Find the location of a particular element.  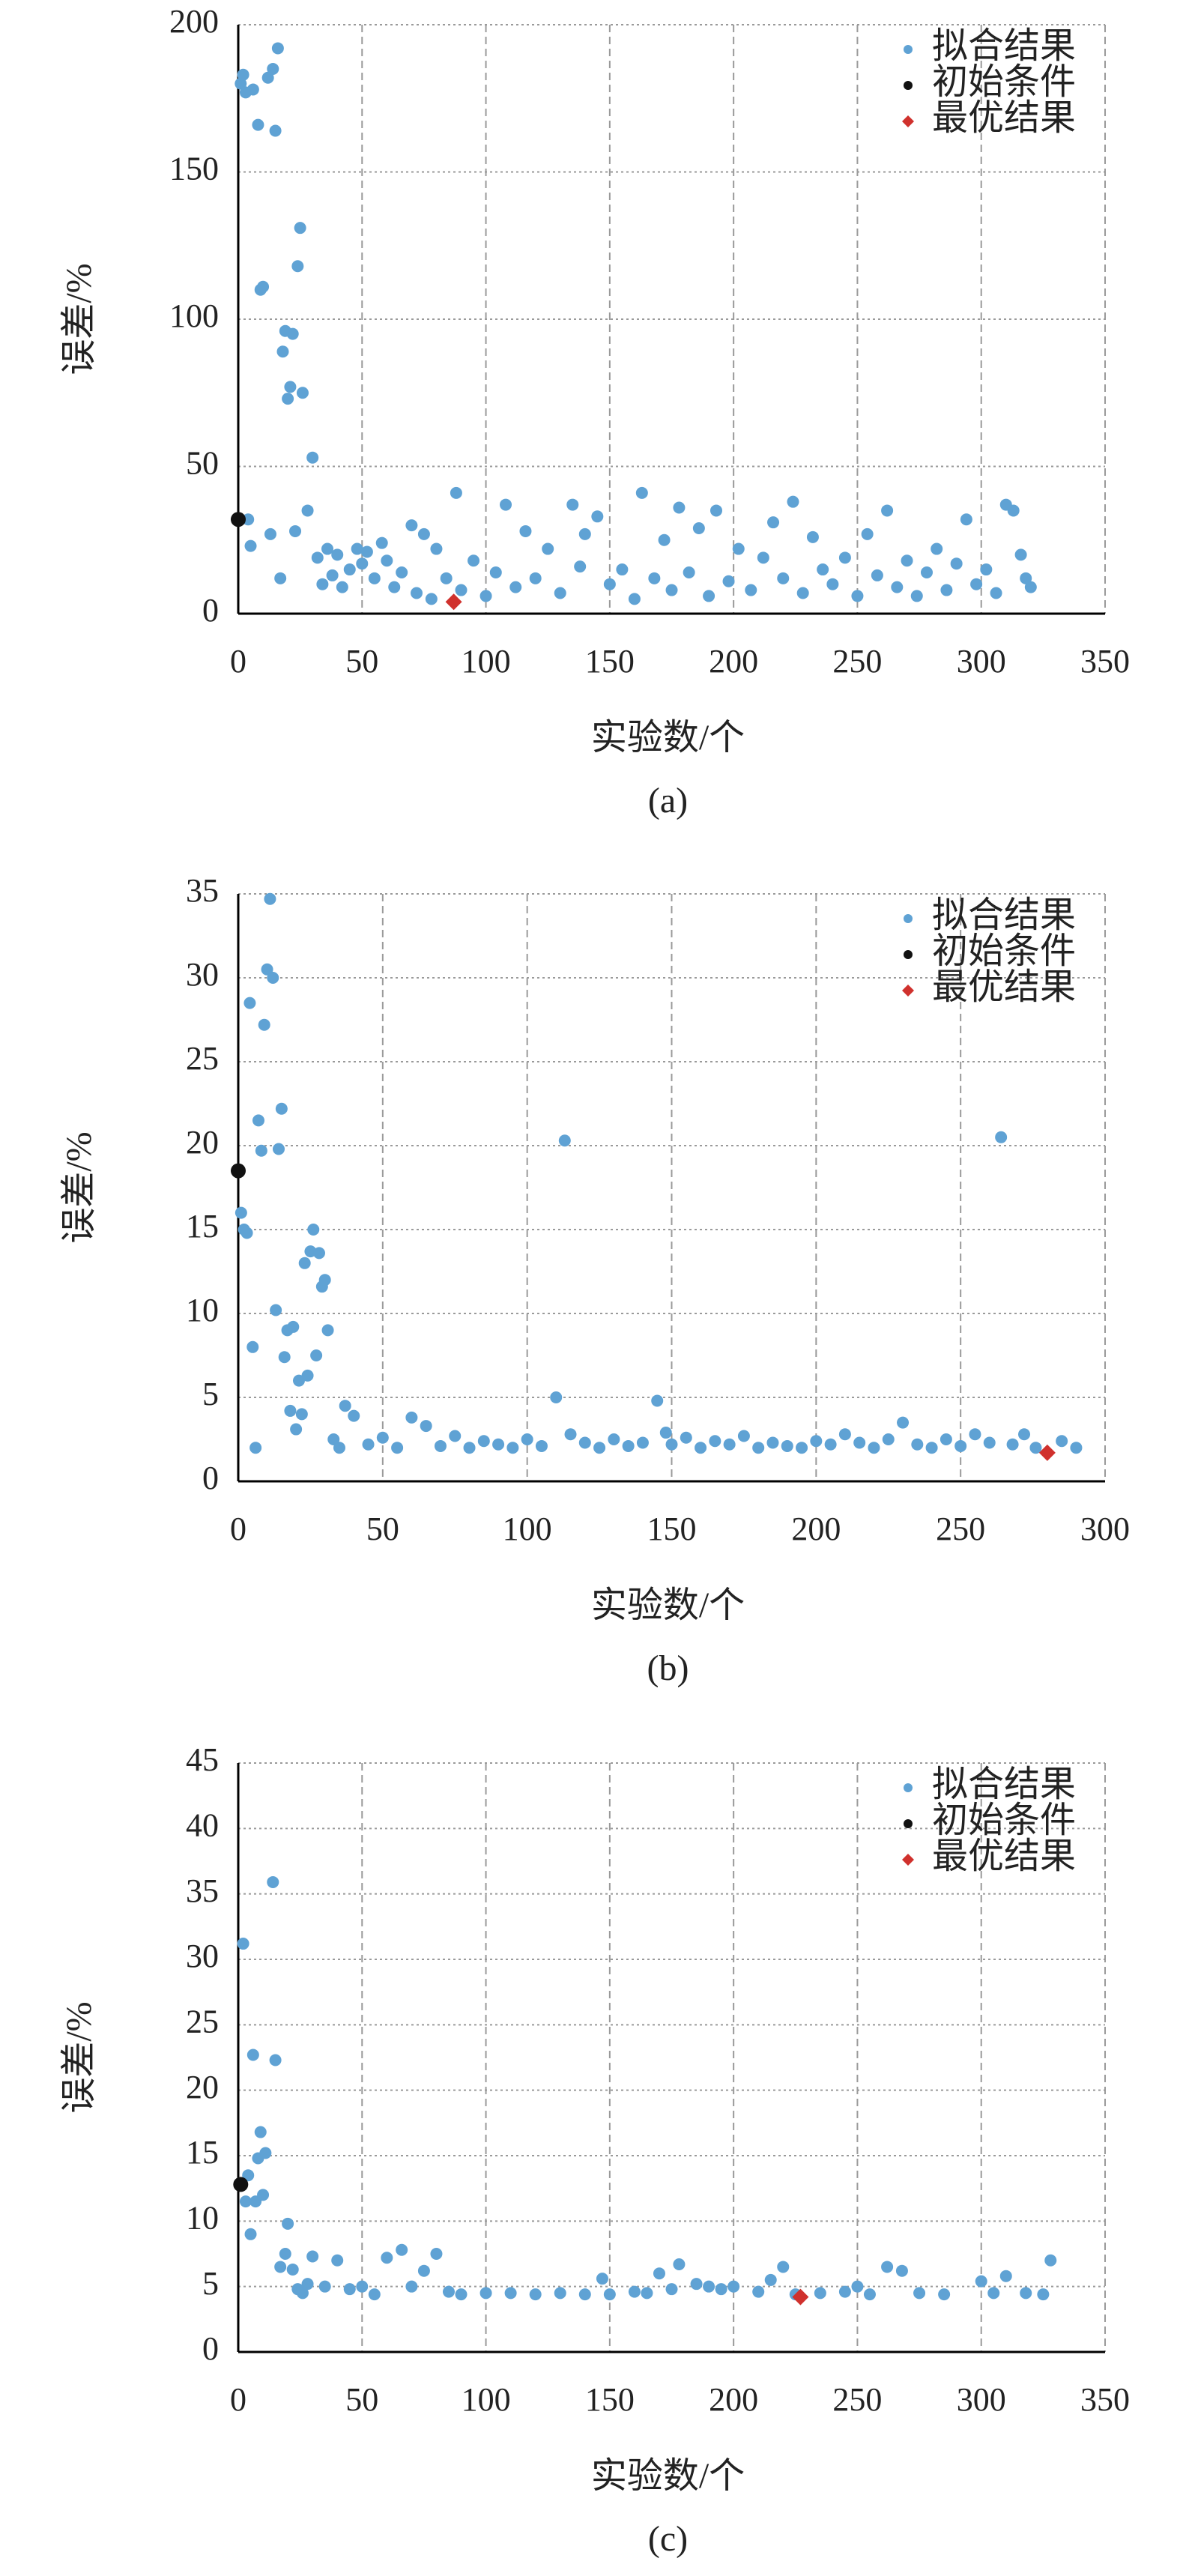

y-tick-label: 20 is located at coordinates (202, 1142).